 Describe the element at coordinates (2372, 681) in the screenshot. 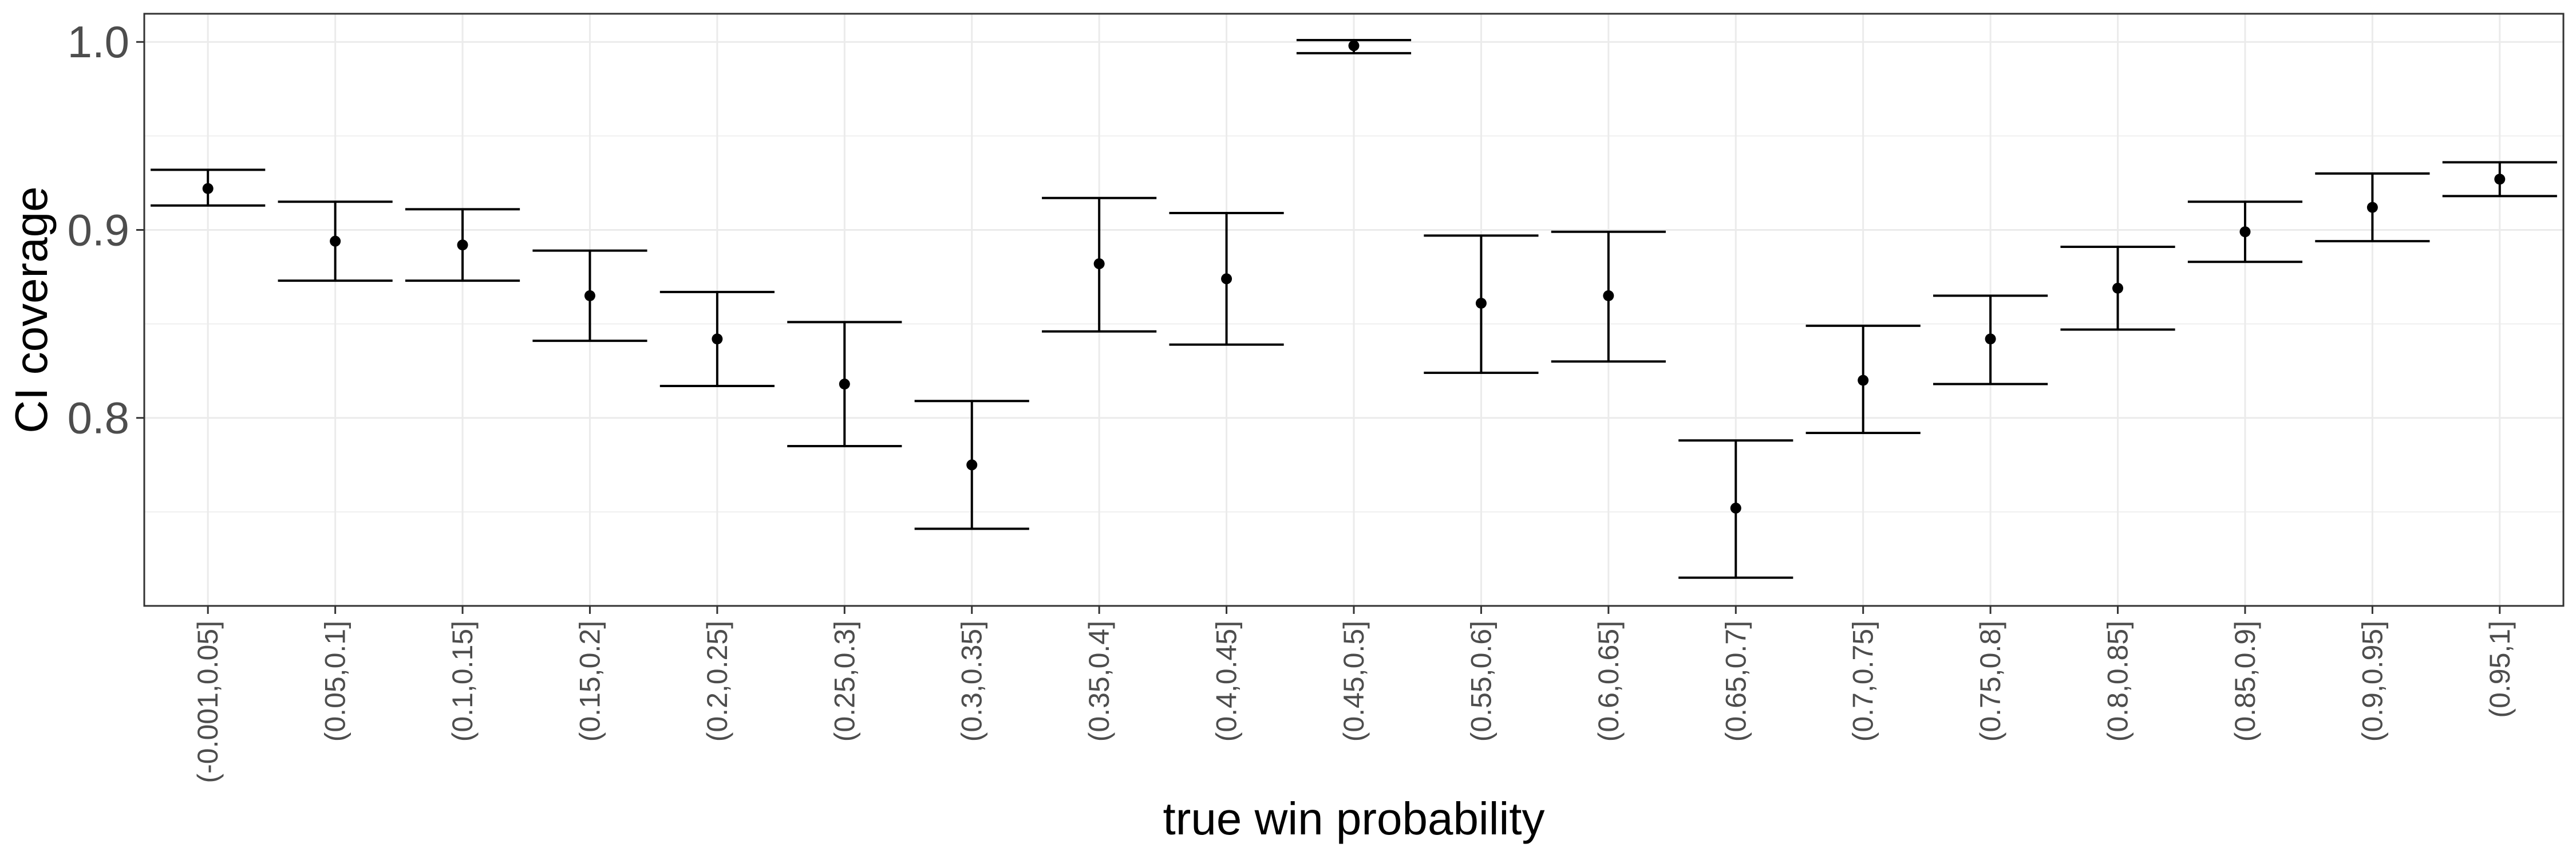

I see `x-tick-label: (0.9,0.95]` at that location.